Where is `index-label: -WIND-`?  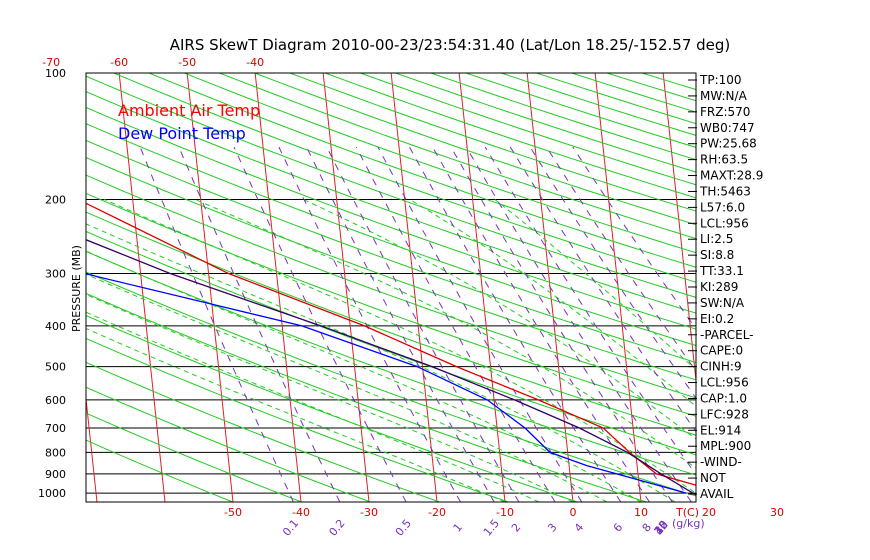
index-label: -WIND- is located at coordinates (721, 462).